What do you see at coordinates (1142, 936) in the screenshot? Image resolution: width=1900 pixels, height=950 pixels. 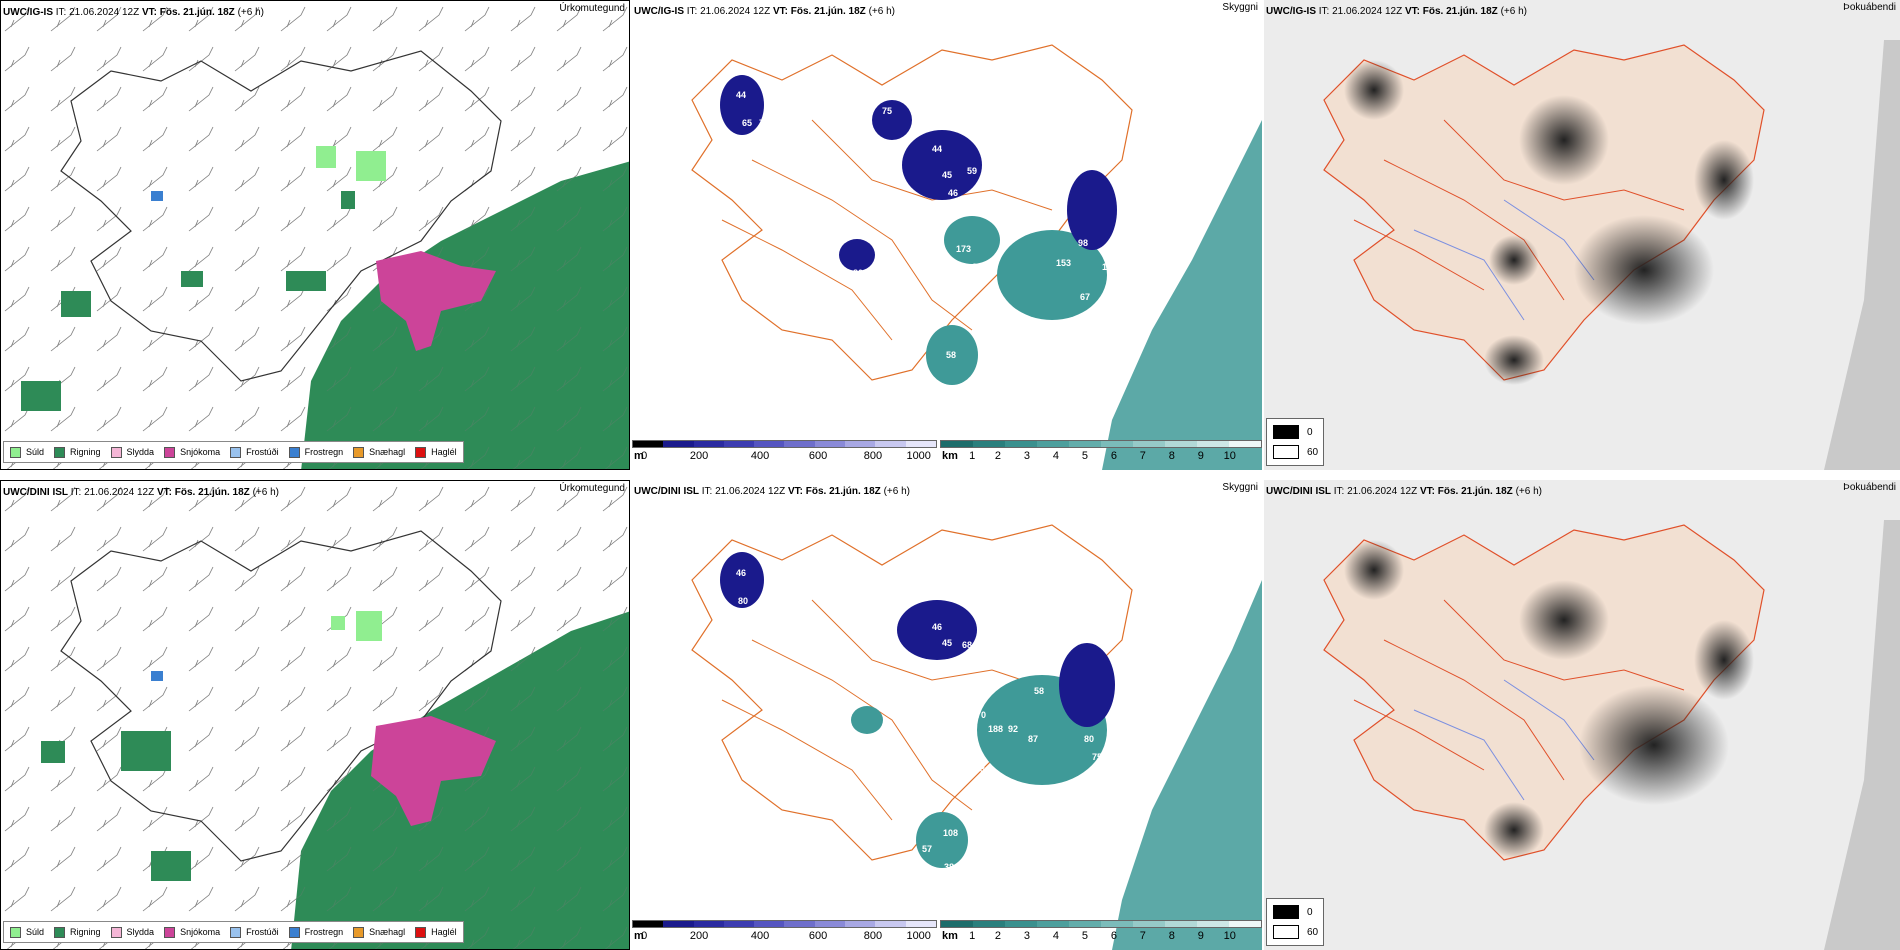 I see `scale-tick: 7` at bounding box center [1142, 936].